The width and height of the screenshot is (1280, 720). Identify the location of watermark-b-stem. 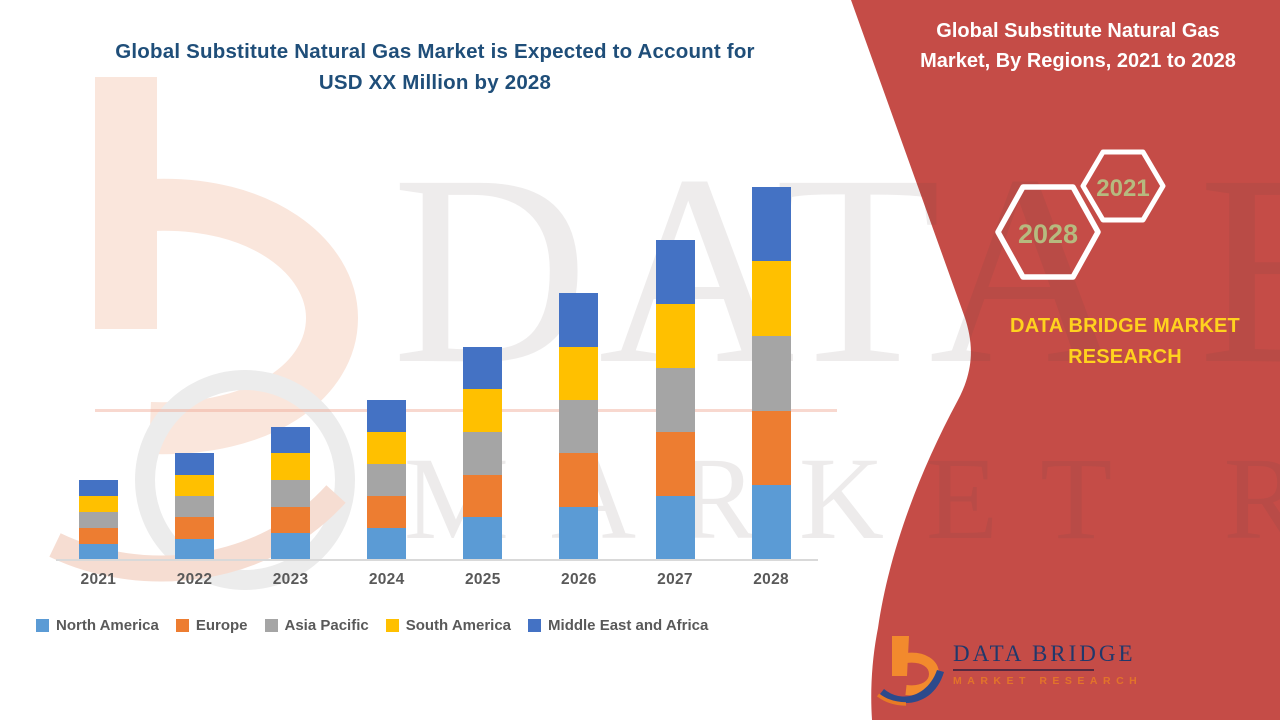
(126, 203).